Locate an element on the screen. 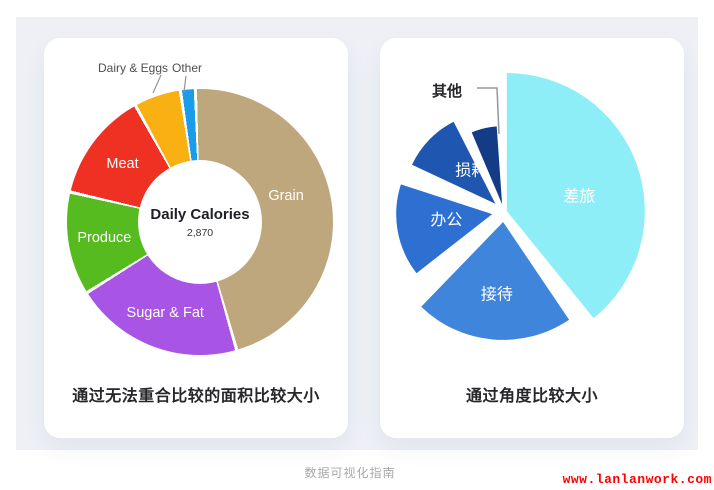  donut-center-value: 2,870 is located at coordinates (200, 232).